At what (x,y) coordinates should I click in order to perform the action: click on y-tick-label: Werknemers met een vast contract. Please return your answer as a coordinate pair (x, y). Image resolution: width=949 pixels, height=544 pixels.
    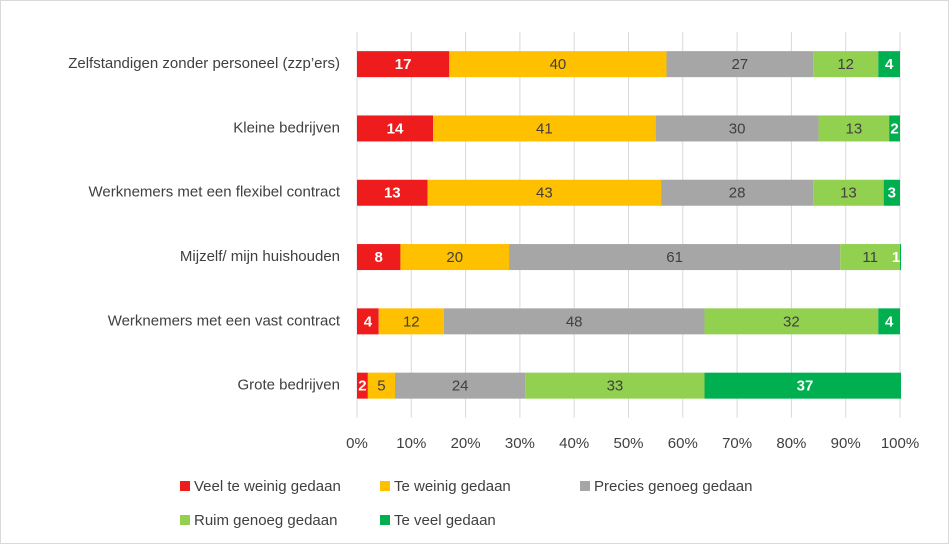
    Looking at the image, I should click on (224, 320).